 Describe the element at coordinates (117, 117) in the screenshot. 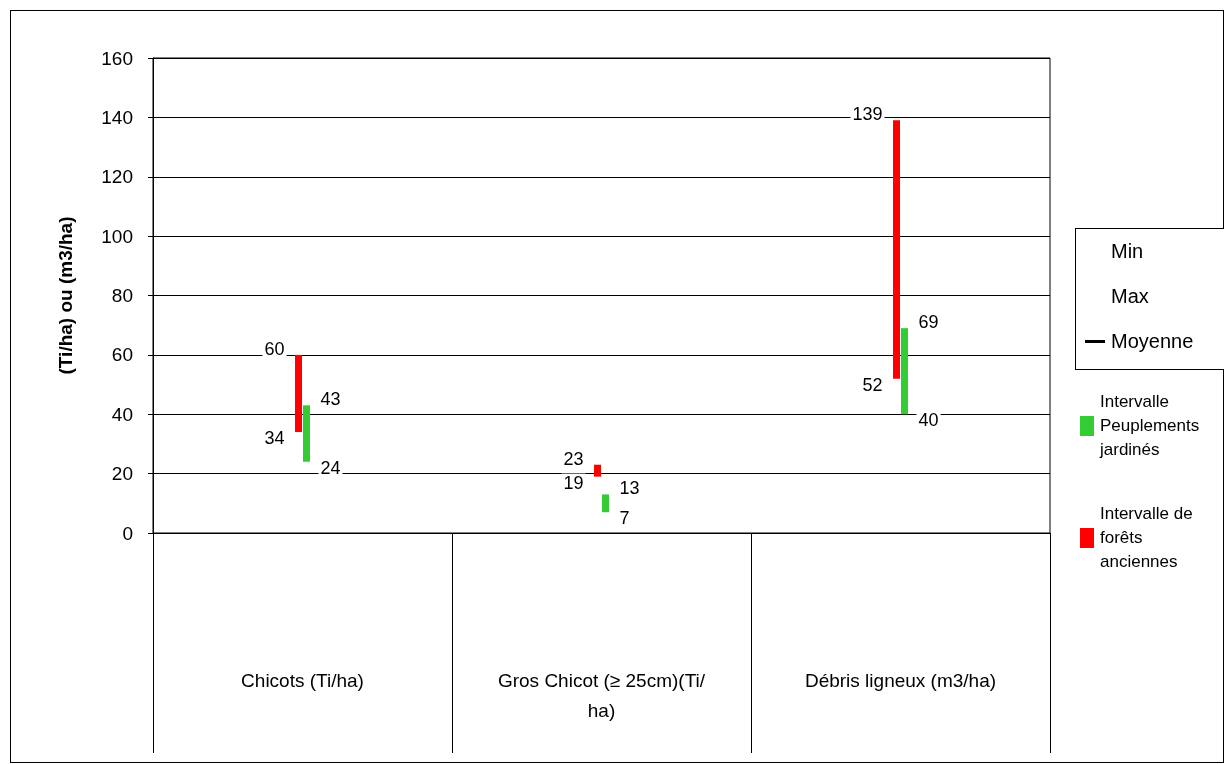

I see `y-tick-label: 140` at that location.